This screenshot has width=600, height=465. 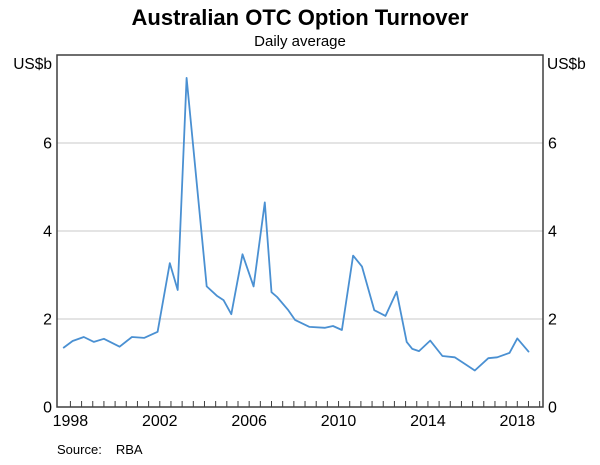 What do you see at coordinates (129, 449) in the screenshot?
I see `source-value: RBA` at bounding box center [129, 449].